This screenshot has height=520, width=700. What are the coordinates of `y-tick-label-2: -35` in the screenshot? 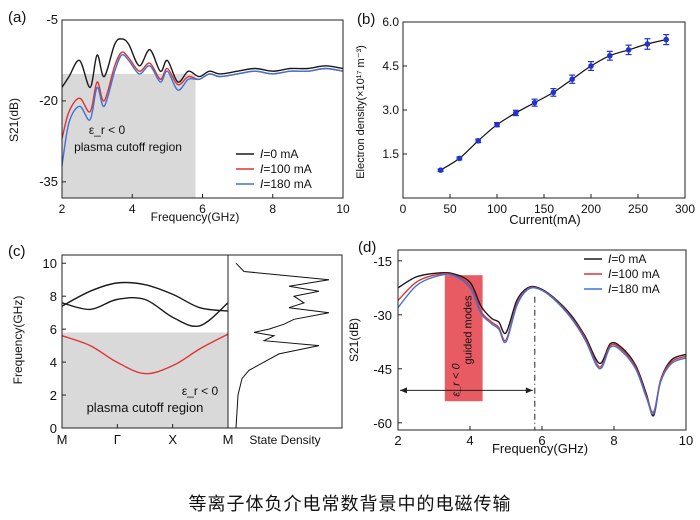 It's located at (48, 181).